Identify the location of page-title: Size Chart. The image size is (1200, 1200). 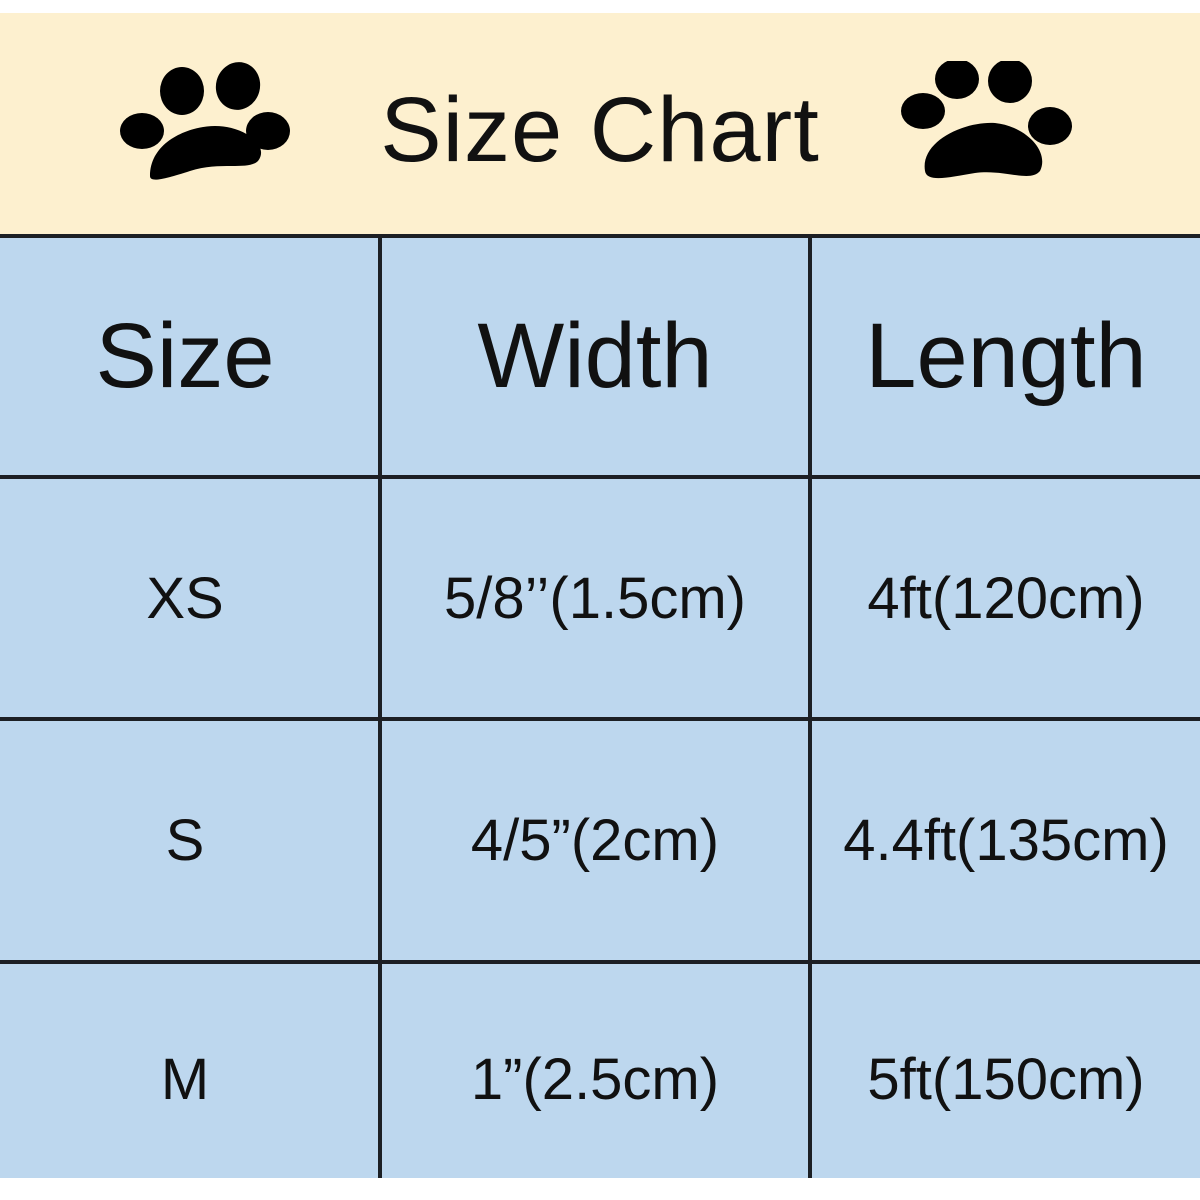
(600, 130).